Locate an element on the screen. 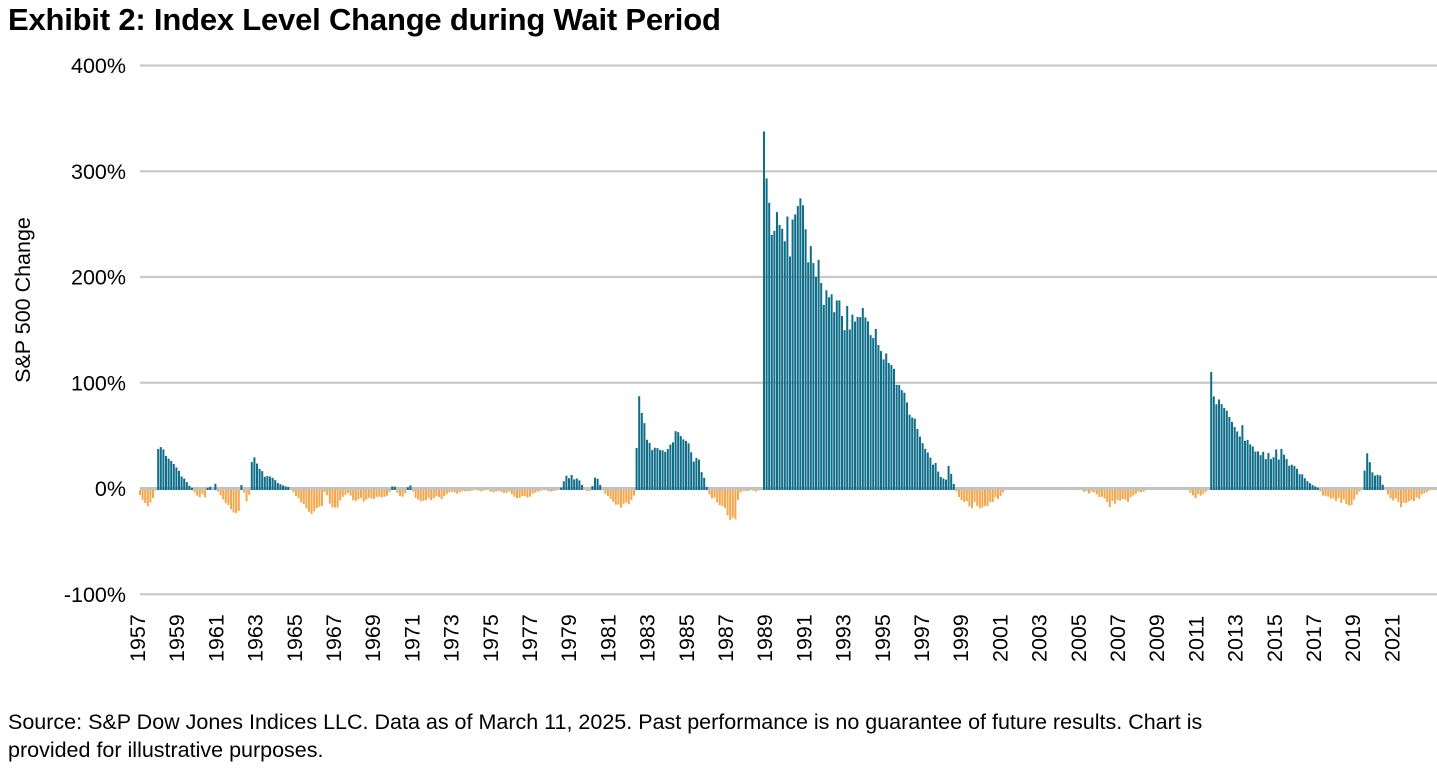 The width and height of the screenshot is (1437, 784). y-tick-label: 0% is located at coordinates (110, 489).